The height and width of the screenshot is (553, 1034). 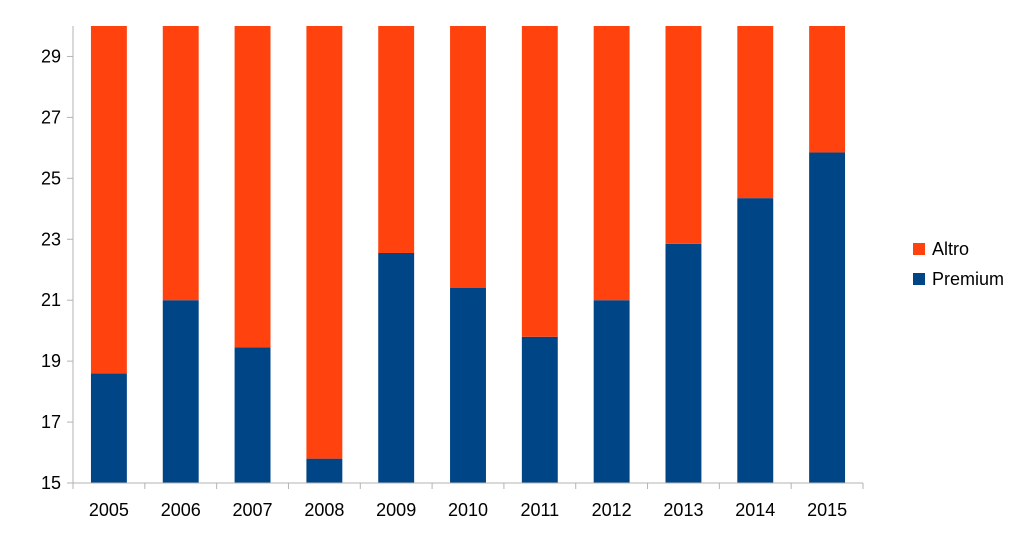 I want to click on bar-premium-2007, so click(x=252, y=415).